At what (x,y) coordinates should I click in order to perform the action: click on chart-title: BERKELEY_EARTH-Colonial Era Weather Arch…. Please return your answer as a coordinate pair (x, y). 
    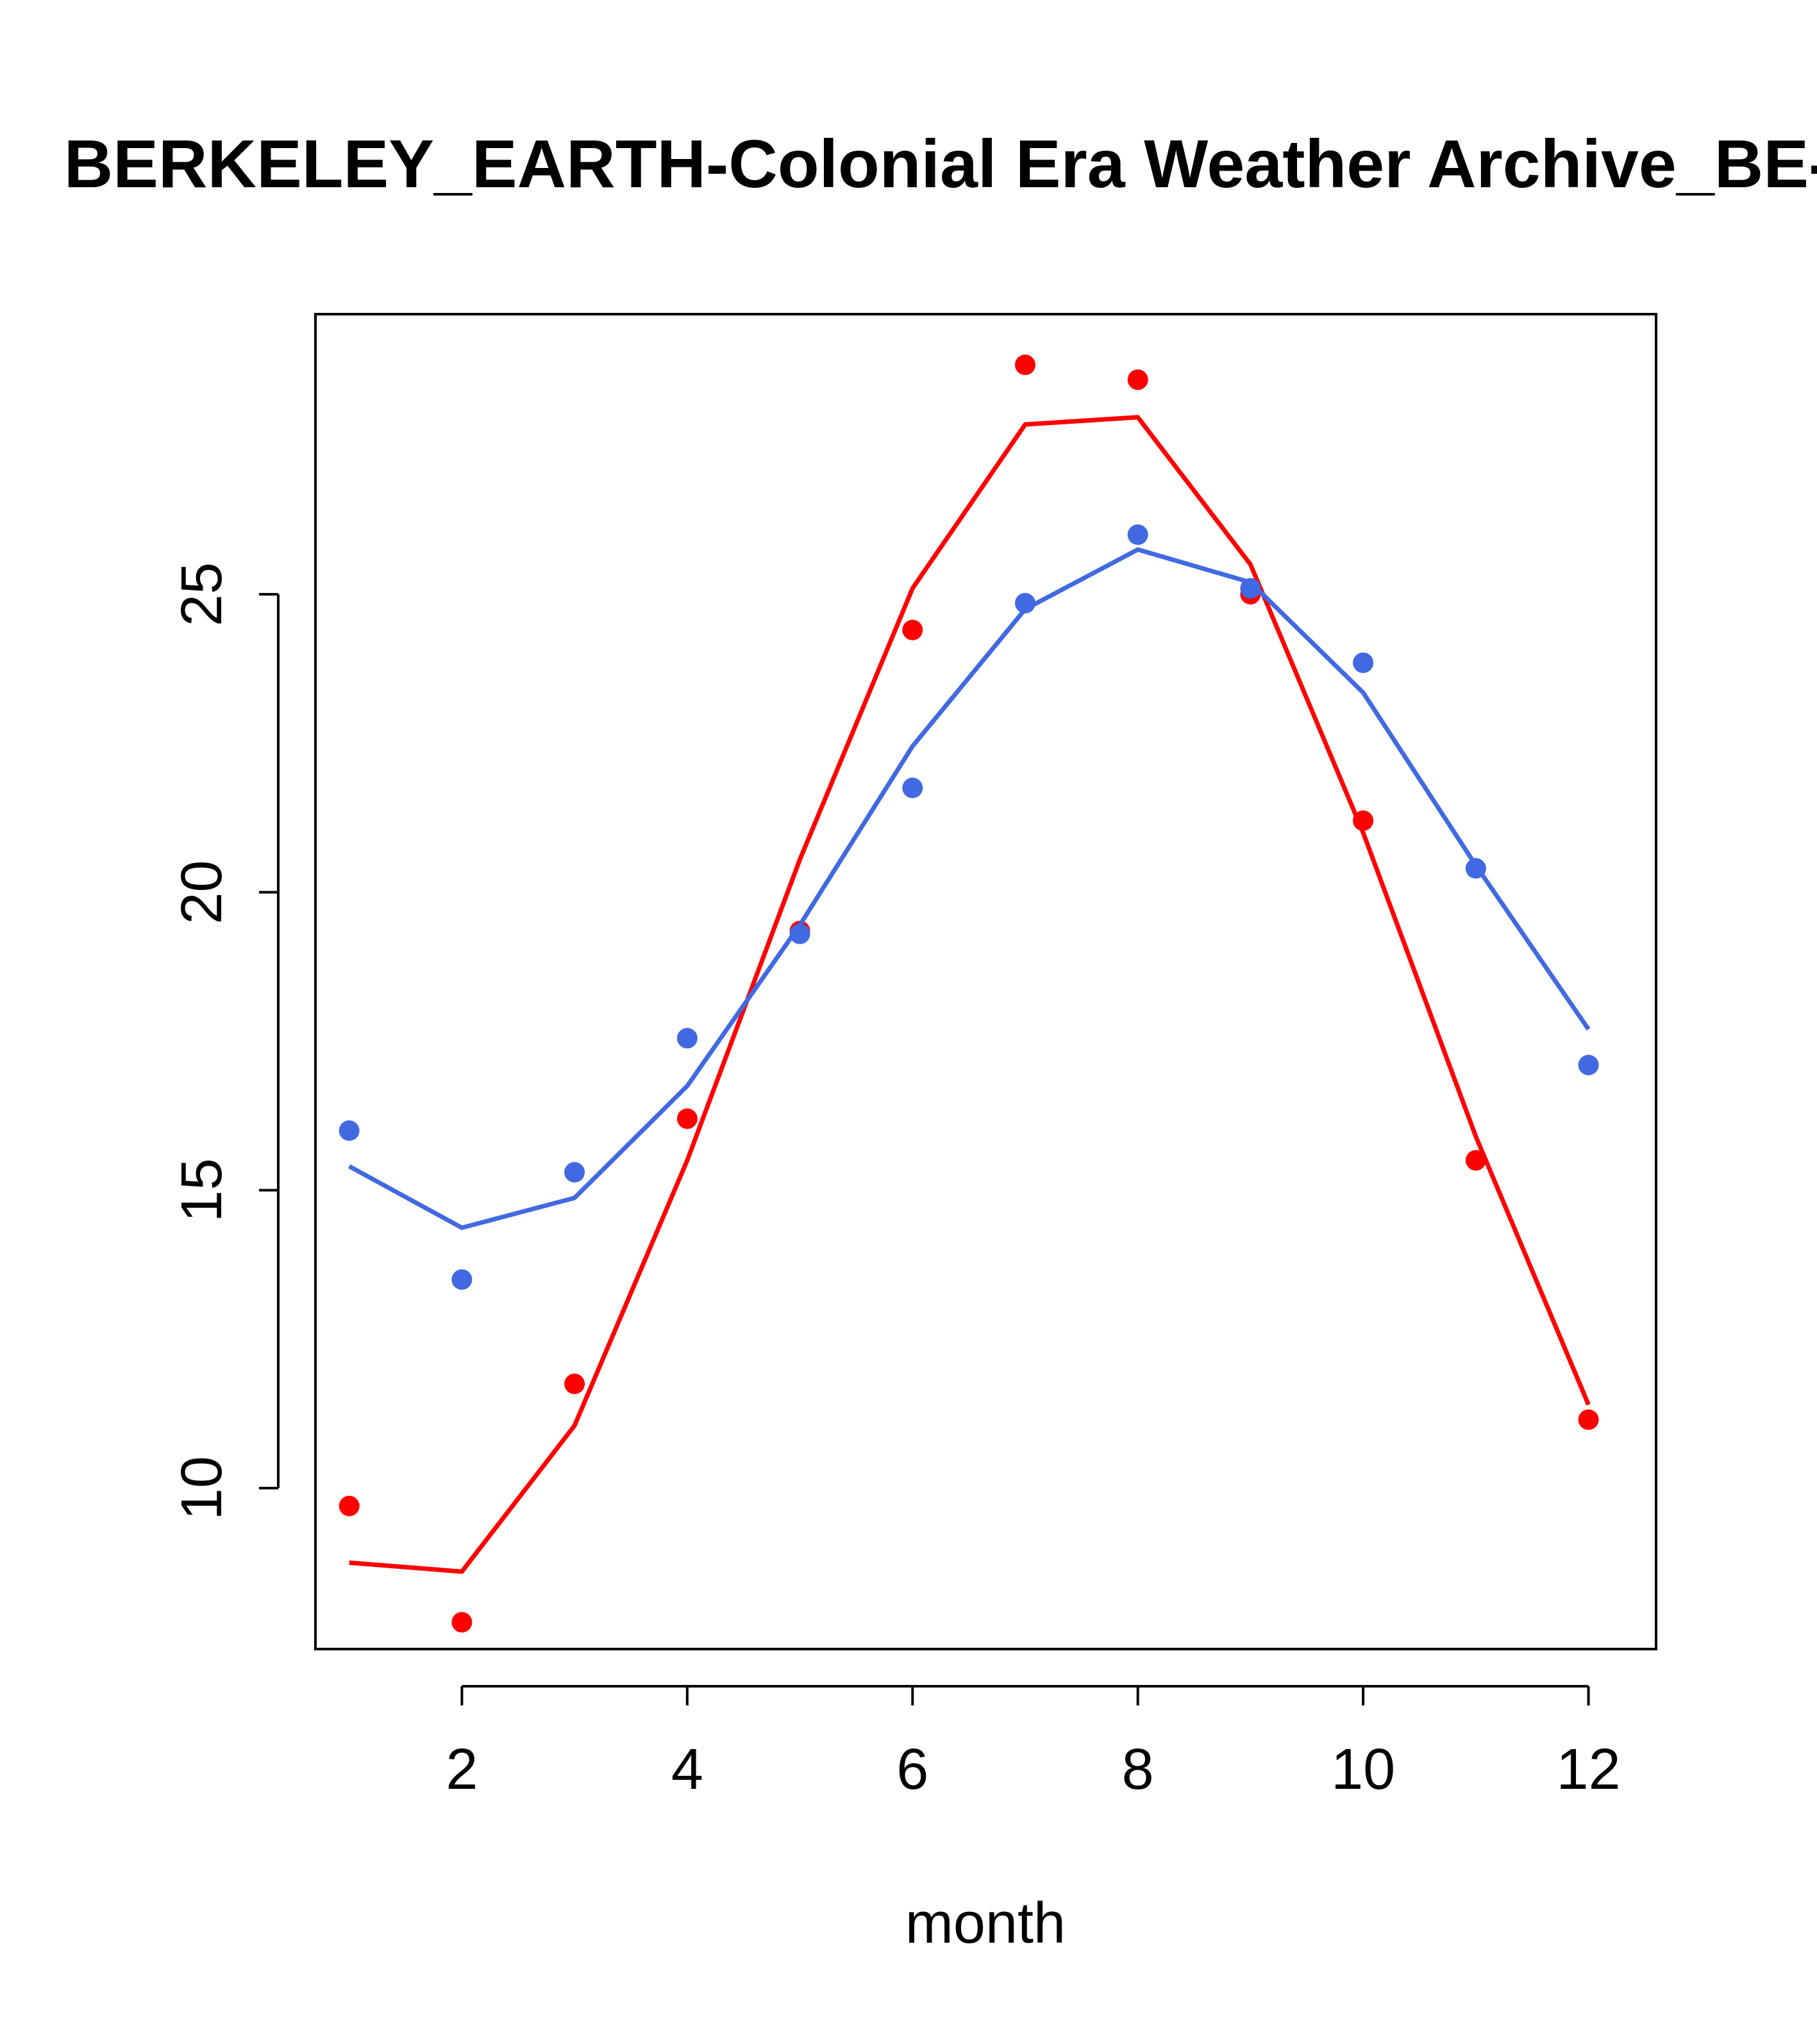
    Looking at the image, I should click on (940, 164).